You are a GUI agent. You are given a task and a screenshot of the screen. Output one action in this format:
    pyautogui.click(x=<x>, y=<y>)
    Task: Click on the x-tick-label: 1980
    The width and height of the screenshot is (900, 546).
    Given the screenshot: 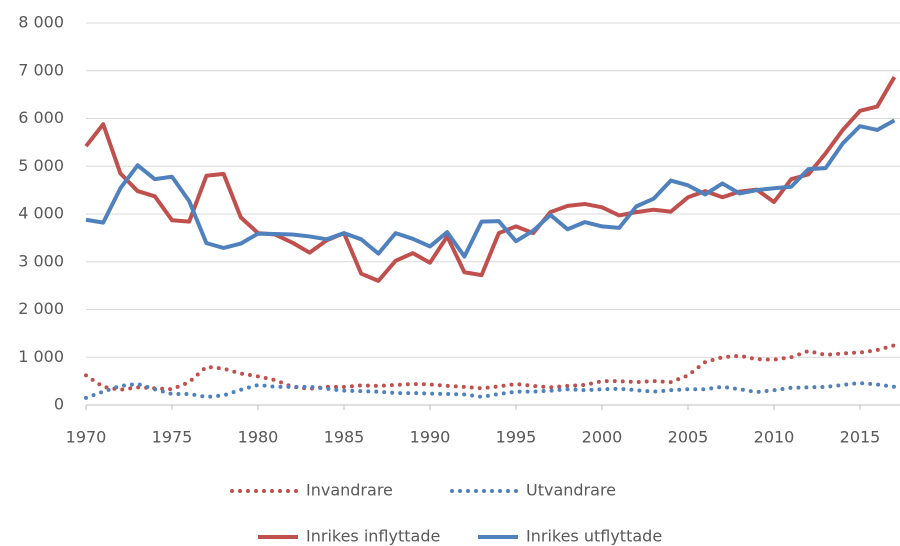 What is the action you would take?
    pyautogui.click(x=258, y=437)
    